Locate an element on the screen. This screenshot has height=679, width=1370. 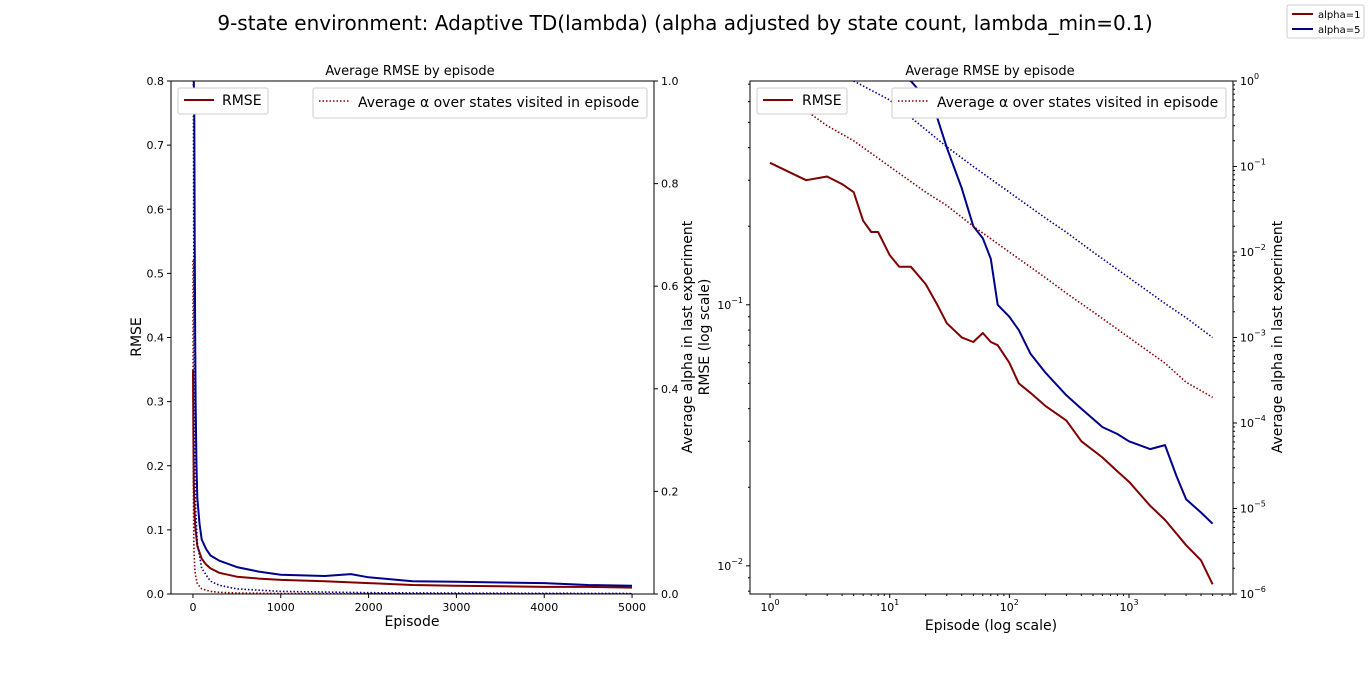
right-y2-axis-label: Average alpha in last experiment is located at coordinates (1278, 336).